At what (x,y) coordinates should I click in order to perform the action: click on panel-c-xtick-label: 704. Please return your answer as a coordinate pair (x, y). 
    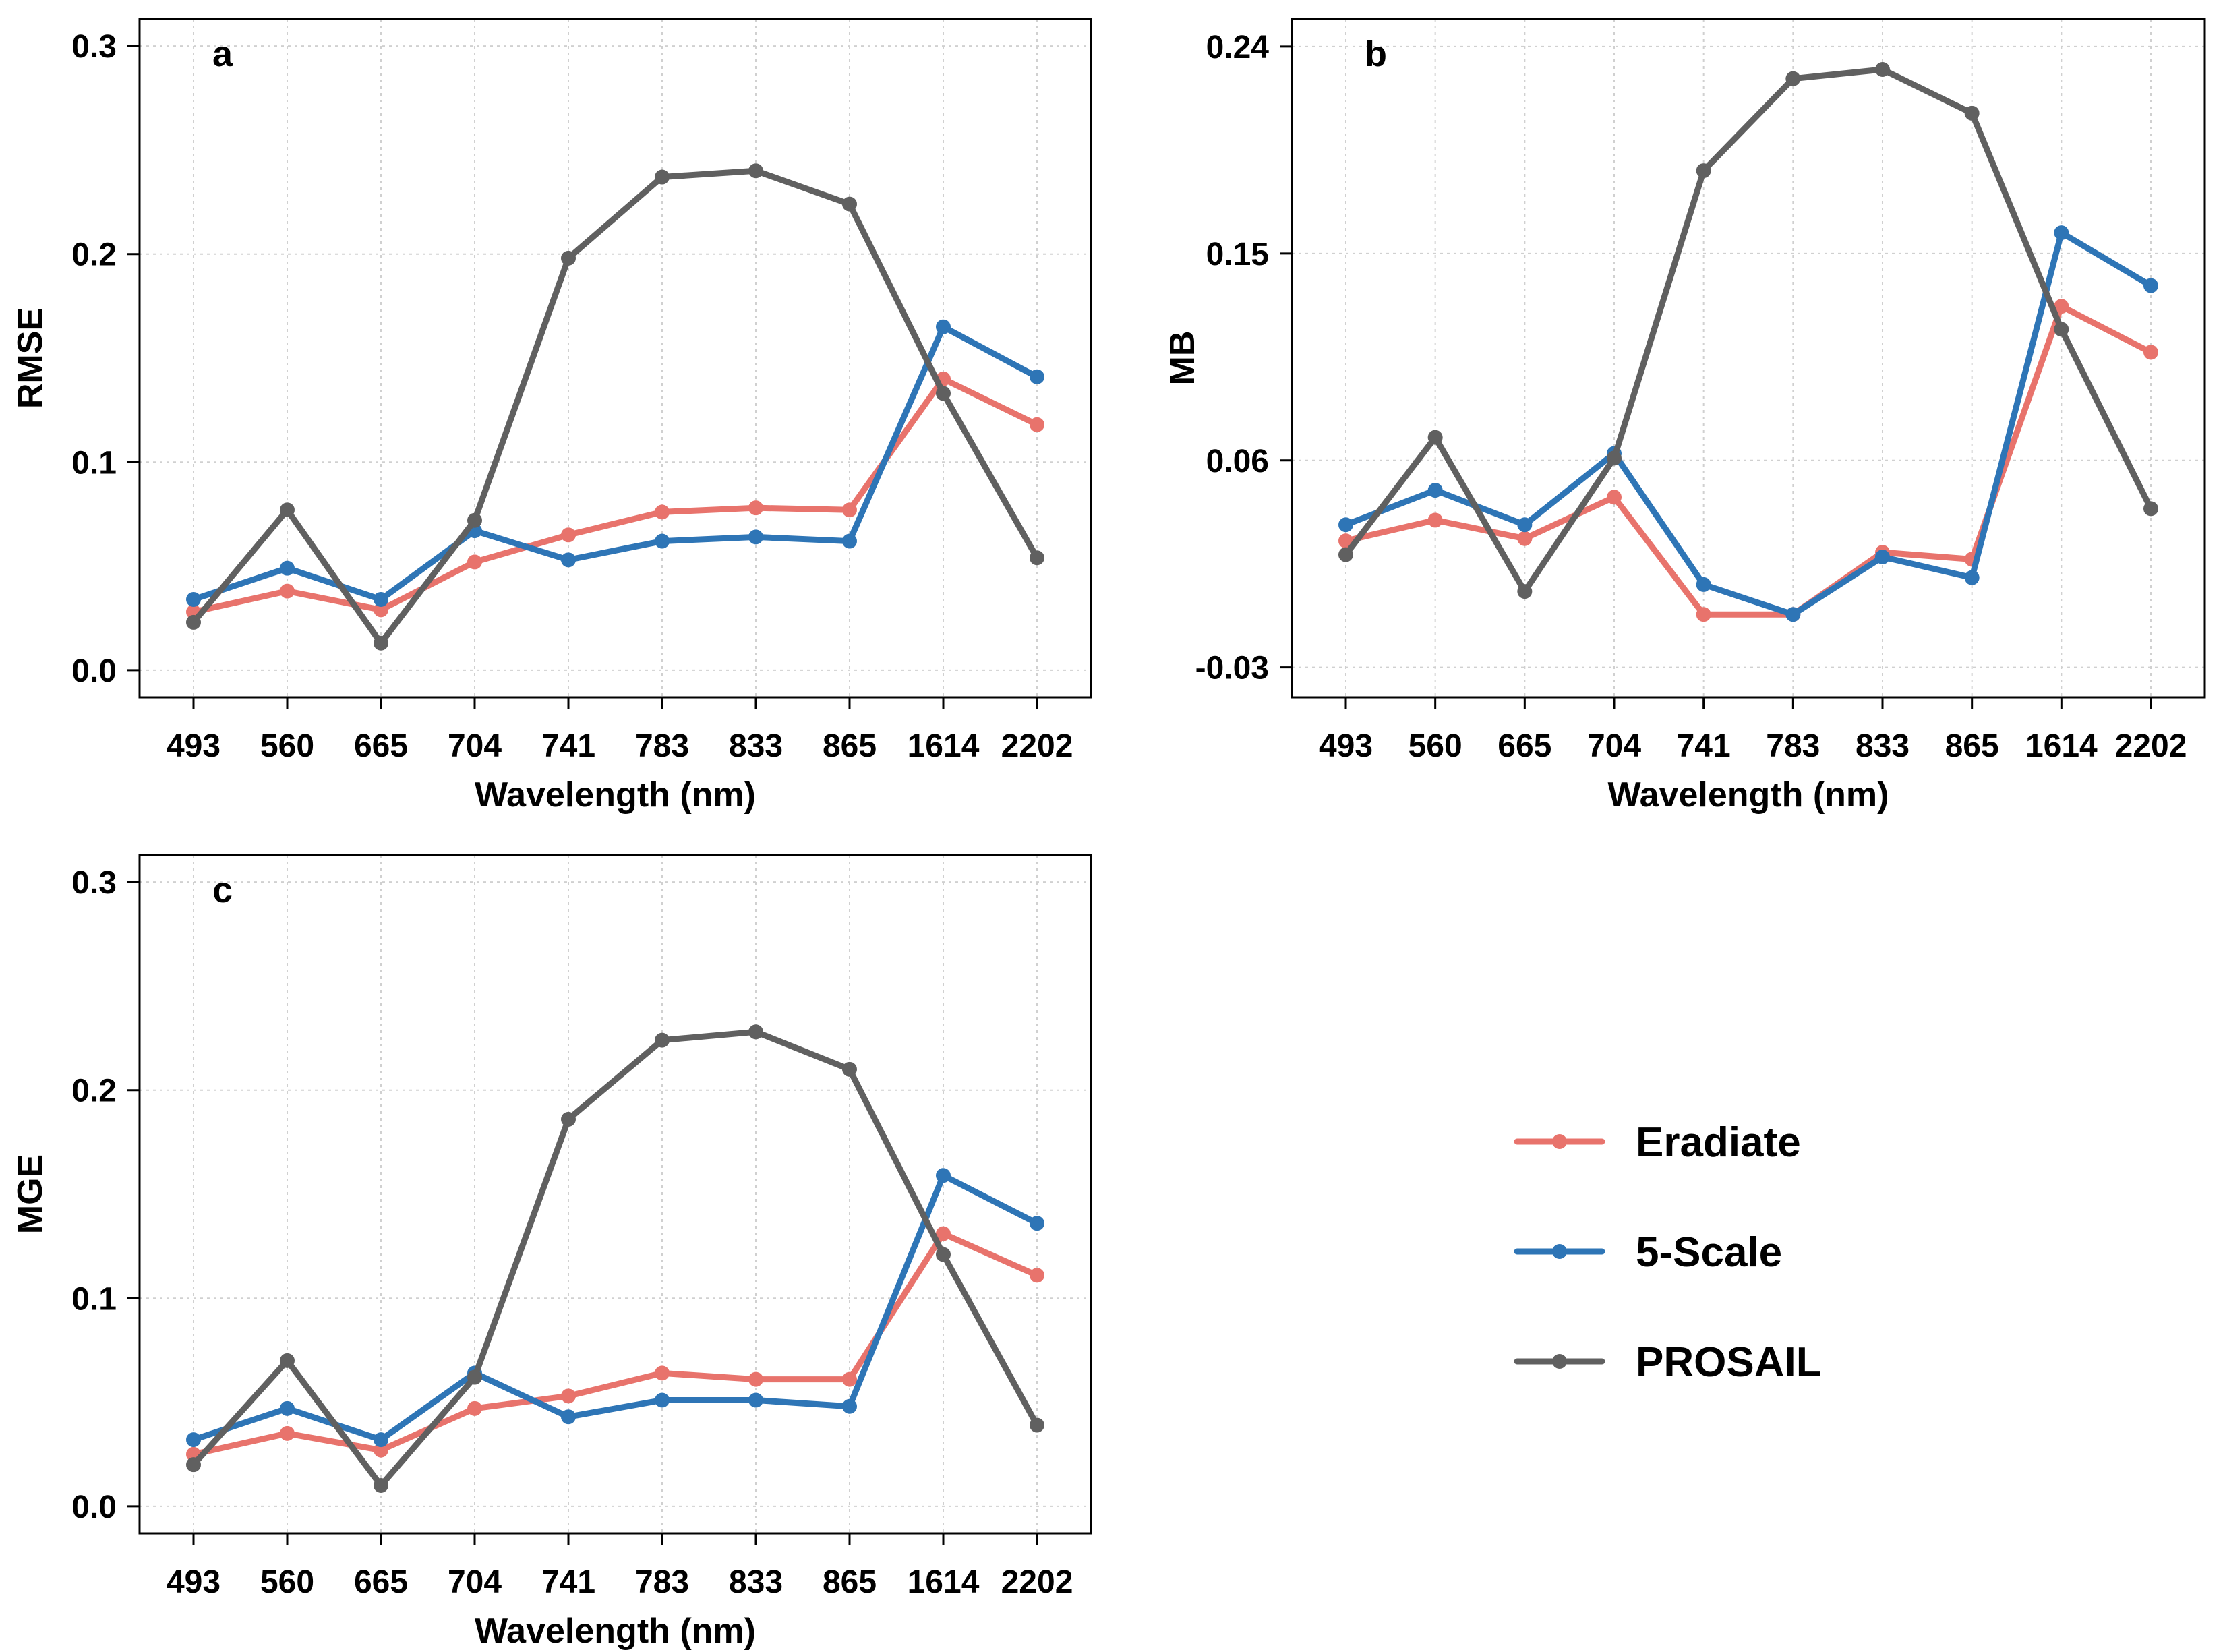
    Looking at the image, I should click on (475, 1582).